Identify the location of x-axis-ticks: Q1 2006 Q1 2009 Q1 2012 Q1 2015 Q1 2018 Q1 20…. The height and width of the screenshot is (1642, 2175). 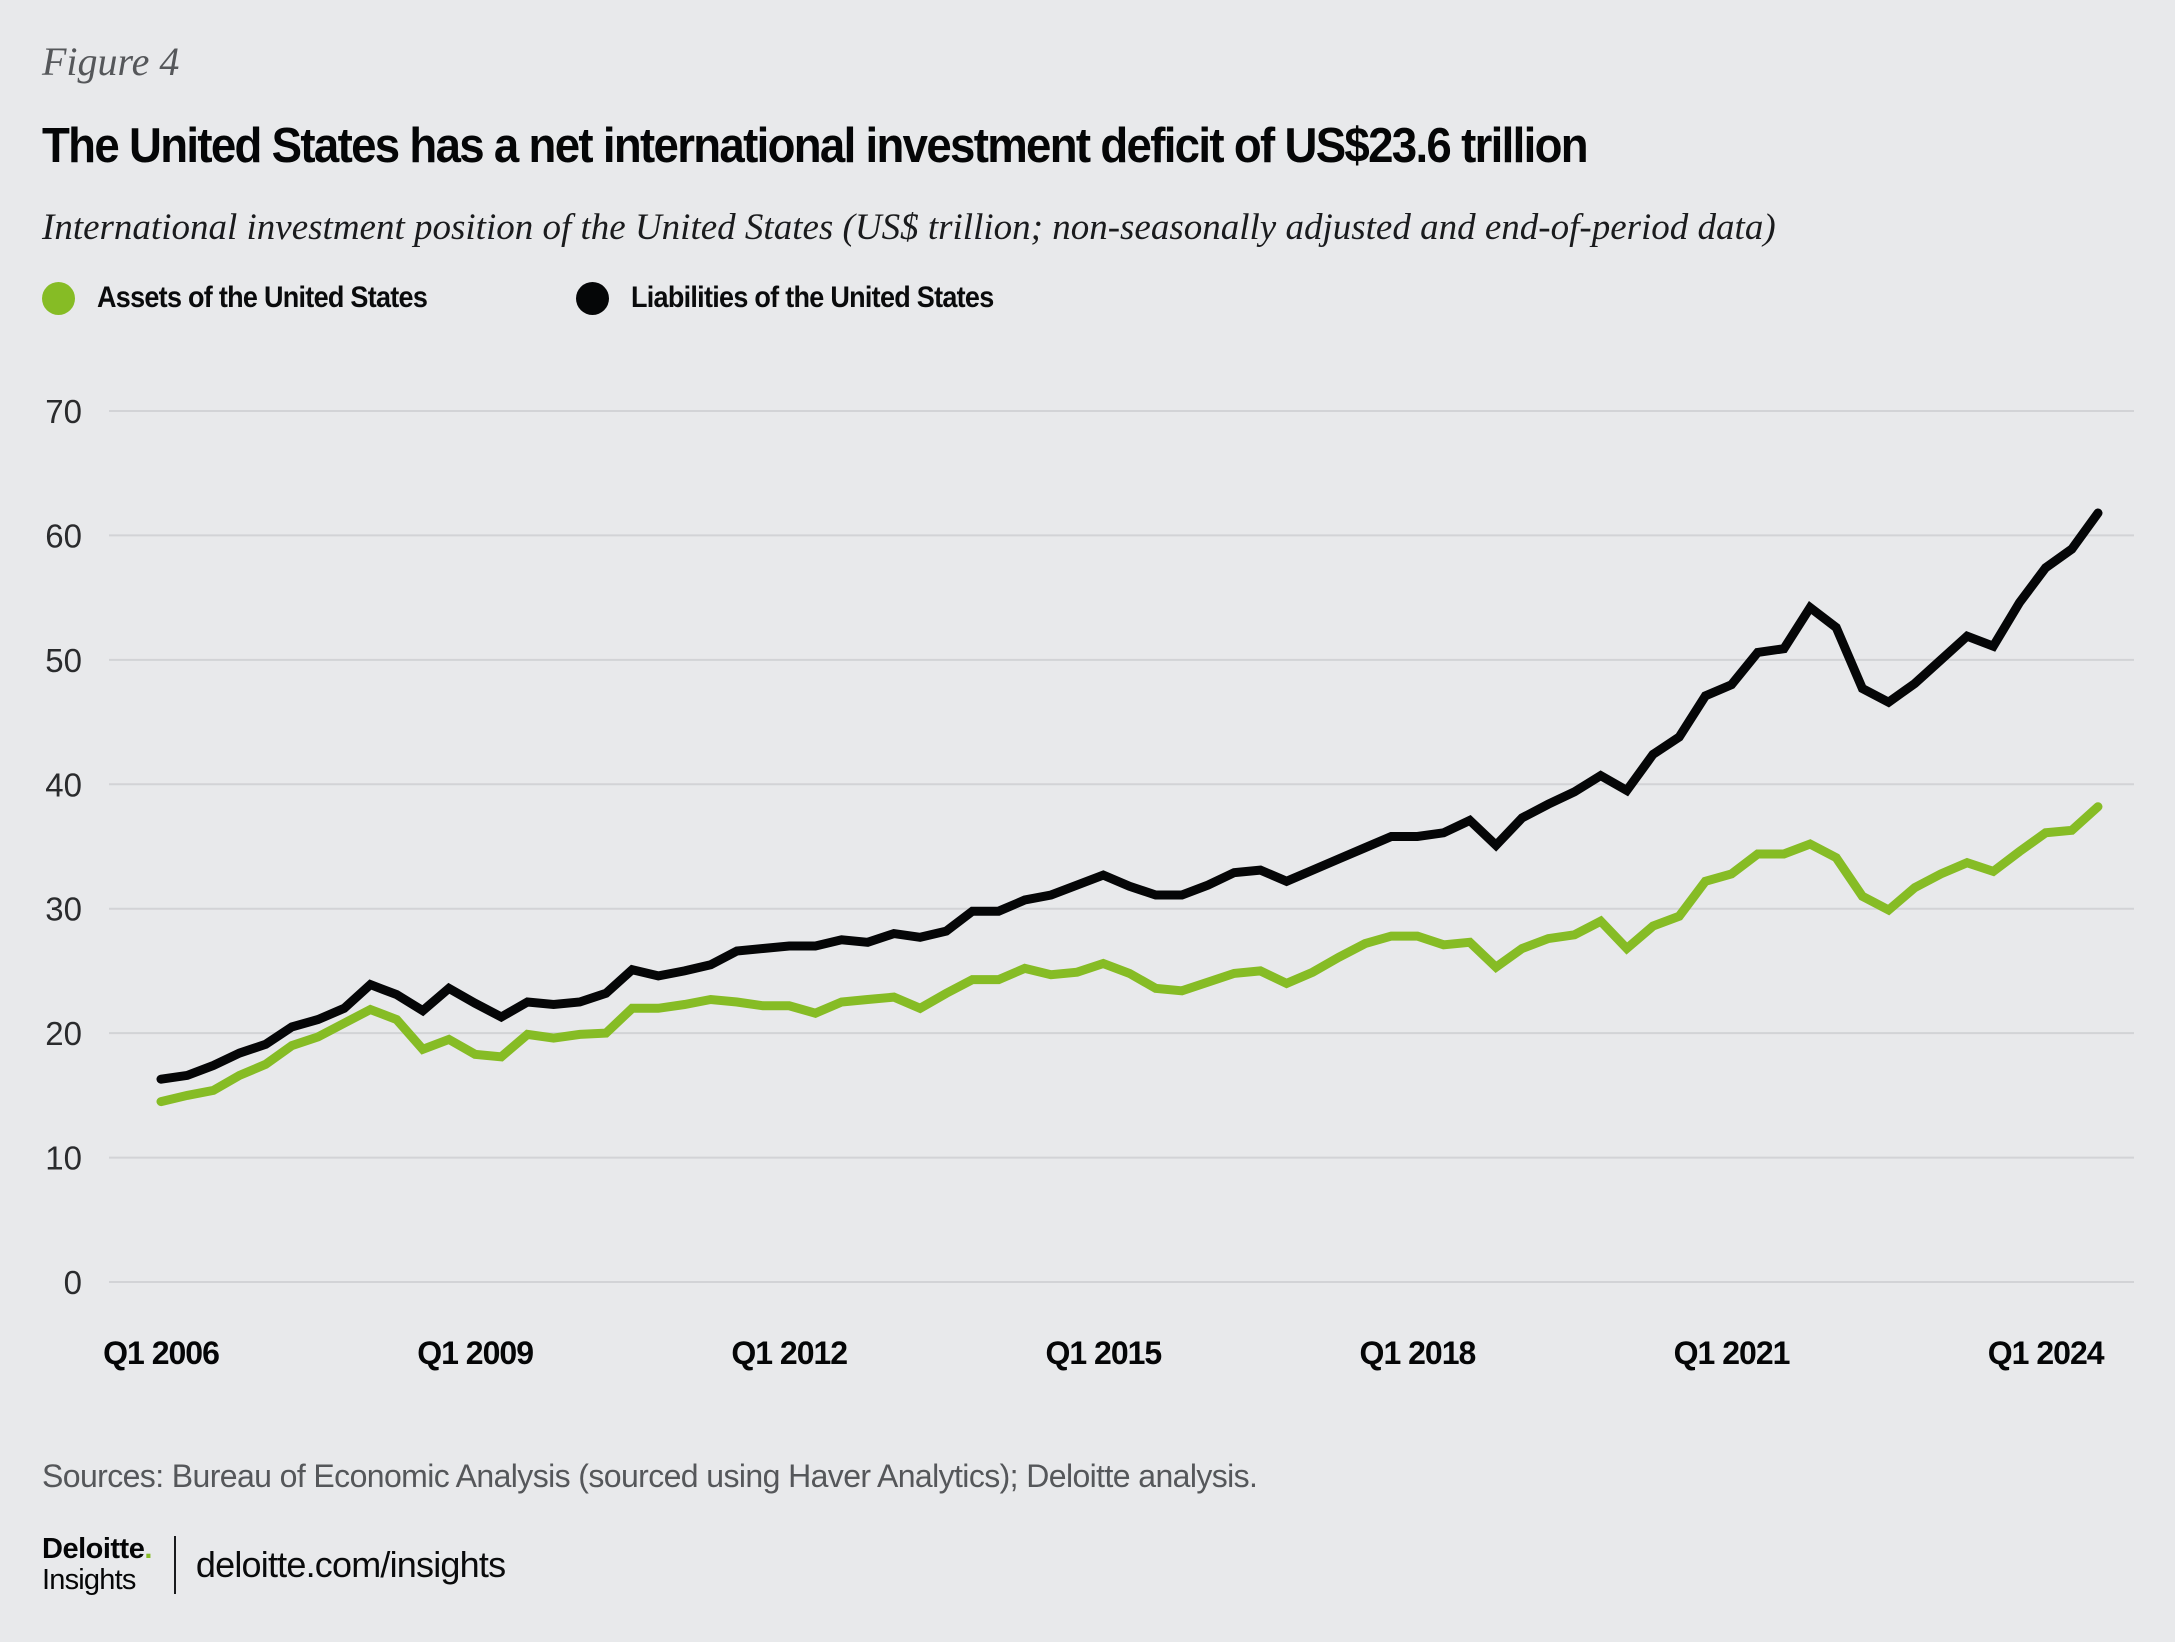
(1104, 1353).